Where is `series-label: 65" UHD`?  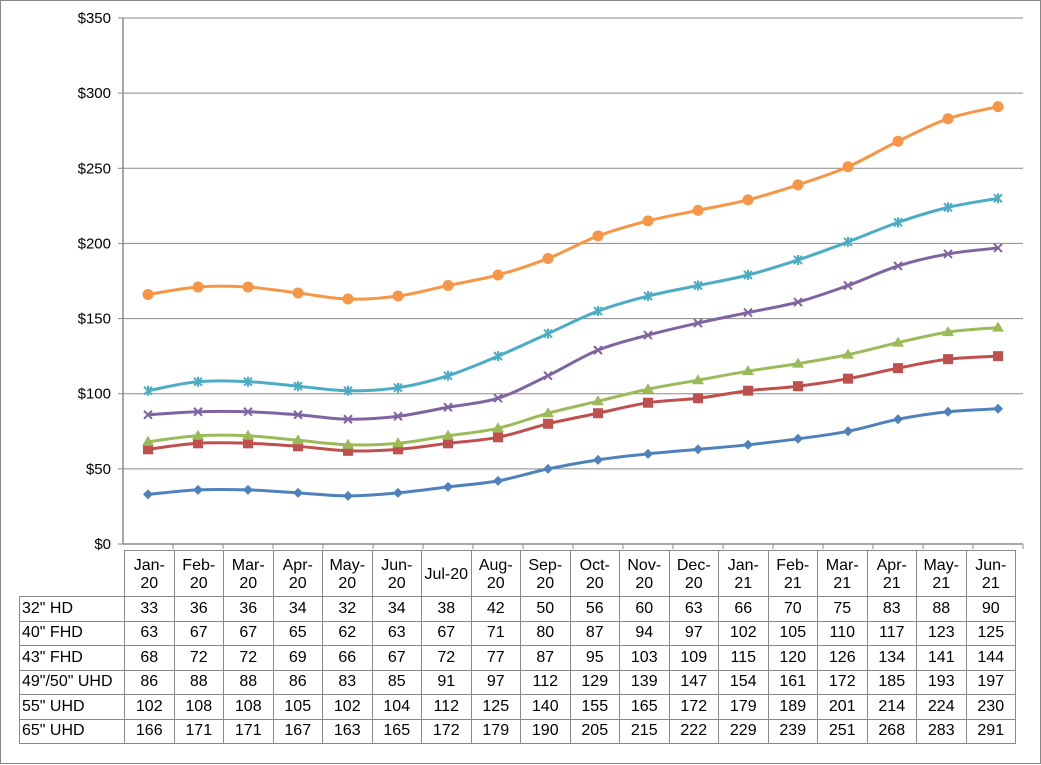 series-label: 65" UHD is located at coordinates (72, 731).